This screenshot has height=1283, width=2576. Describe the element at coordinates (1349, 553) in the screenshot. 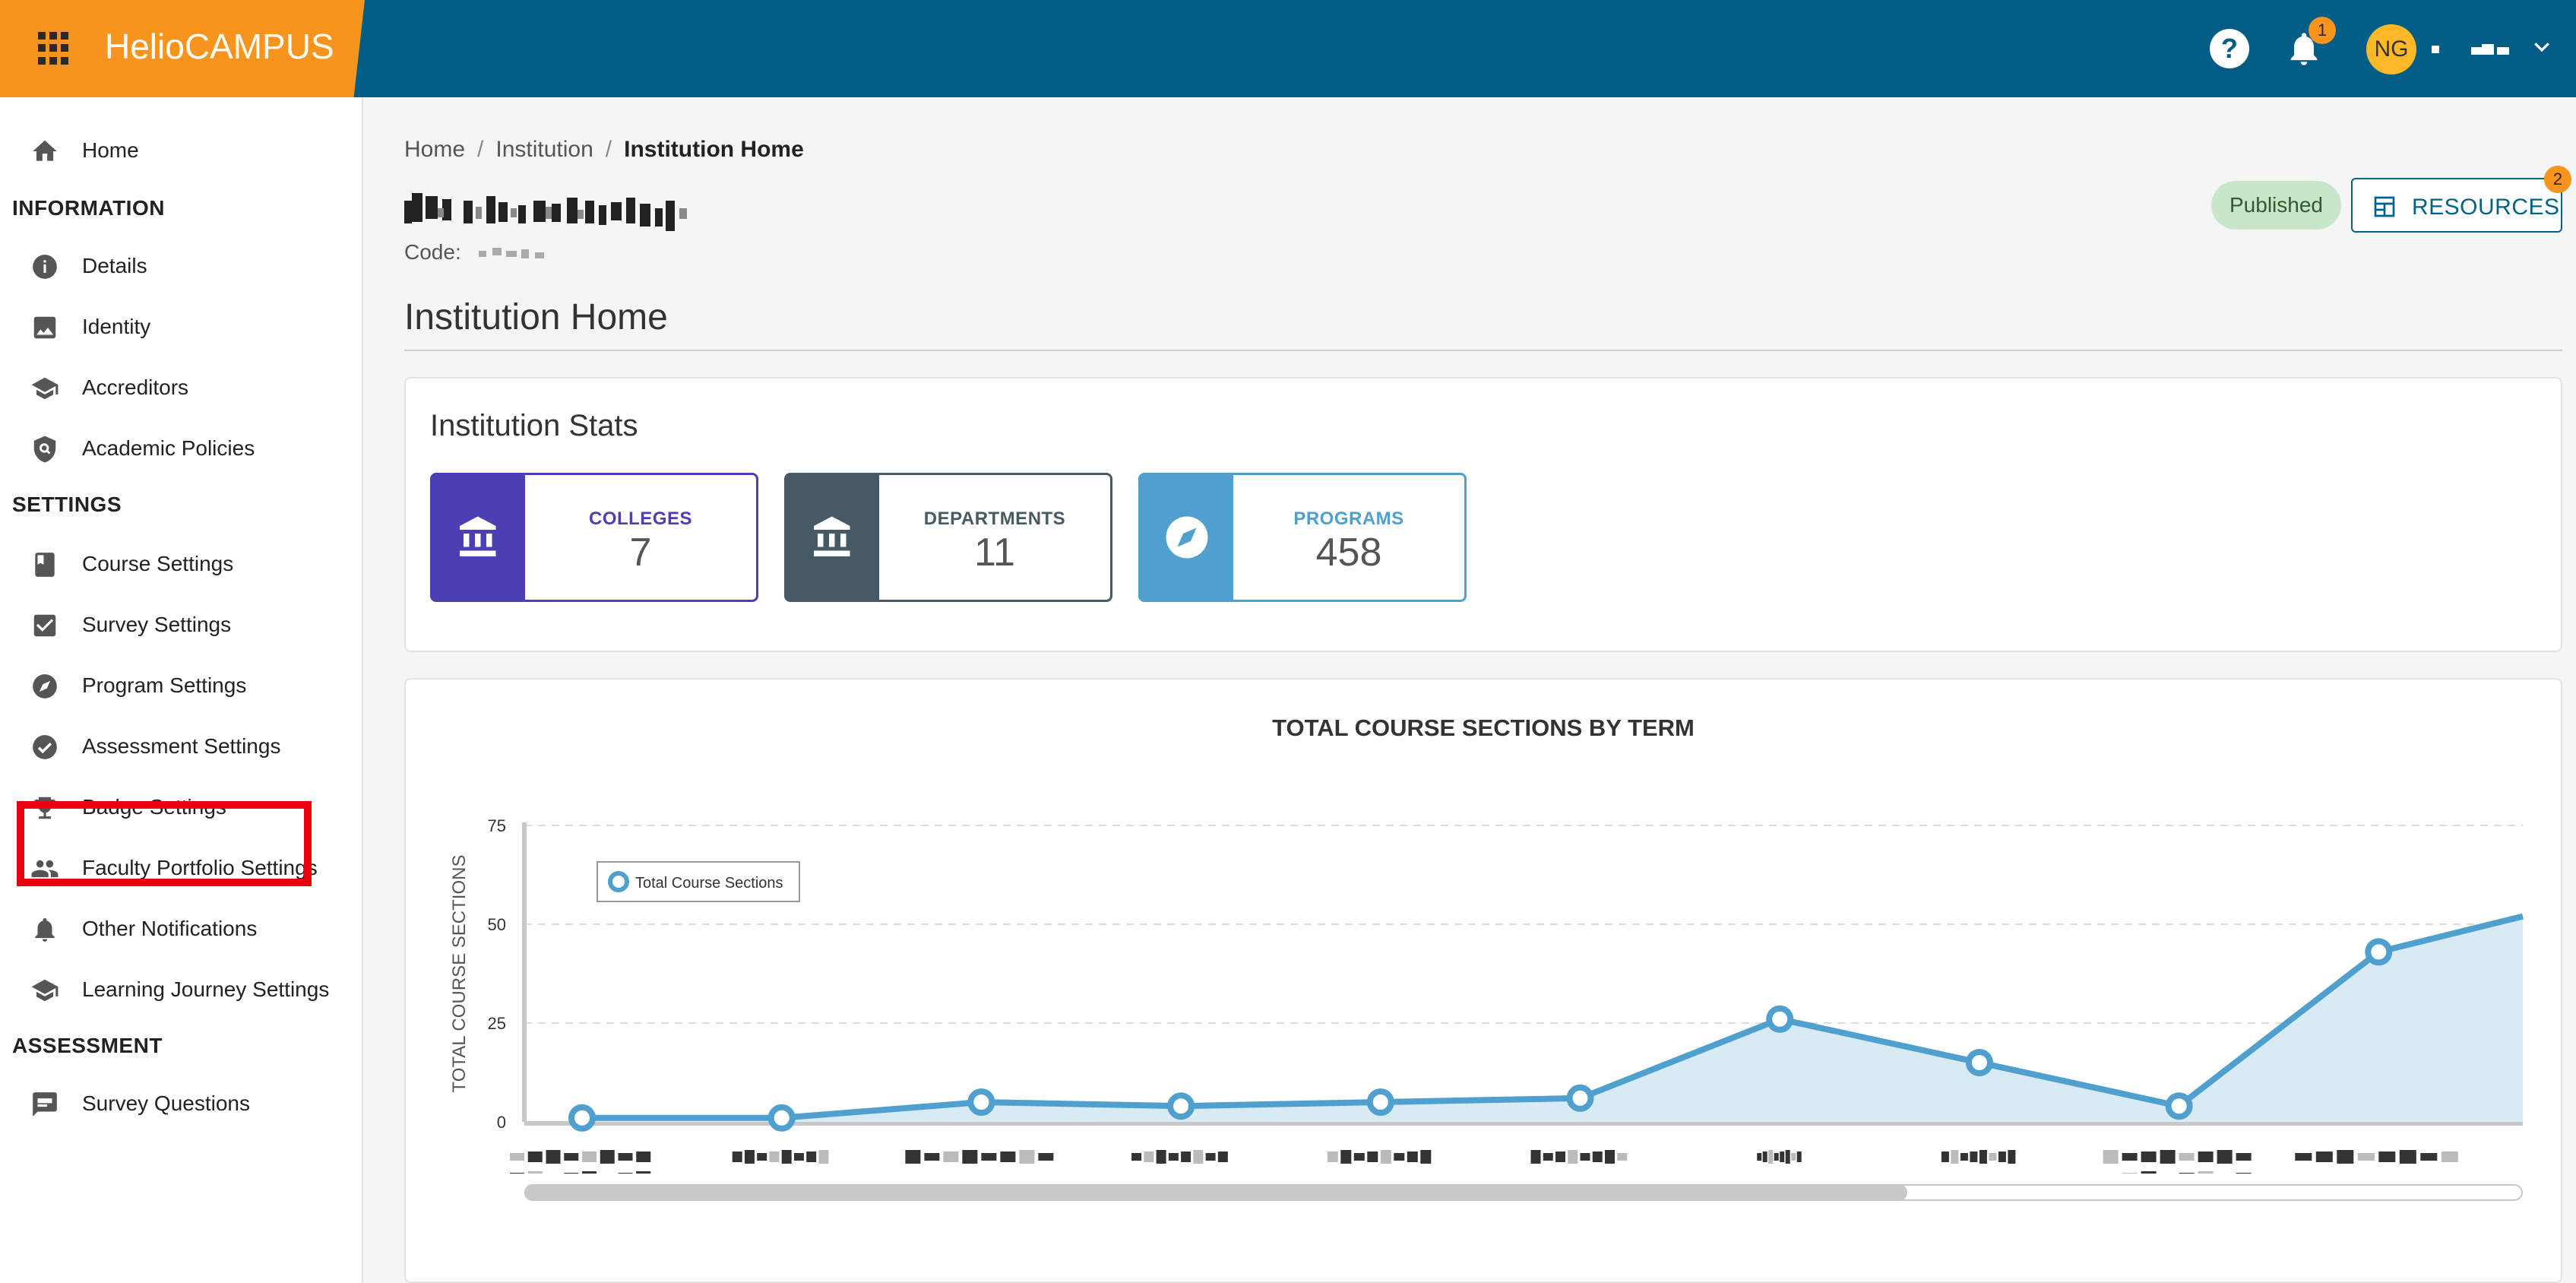

I see `stat-value: 458` at that location.